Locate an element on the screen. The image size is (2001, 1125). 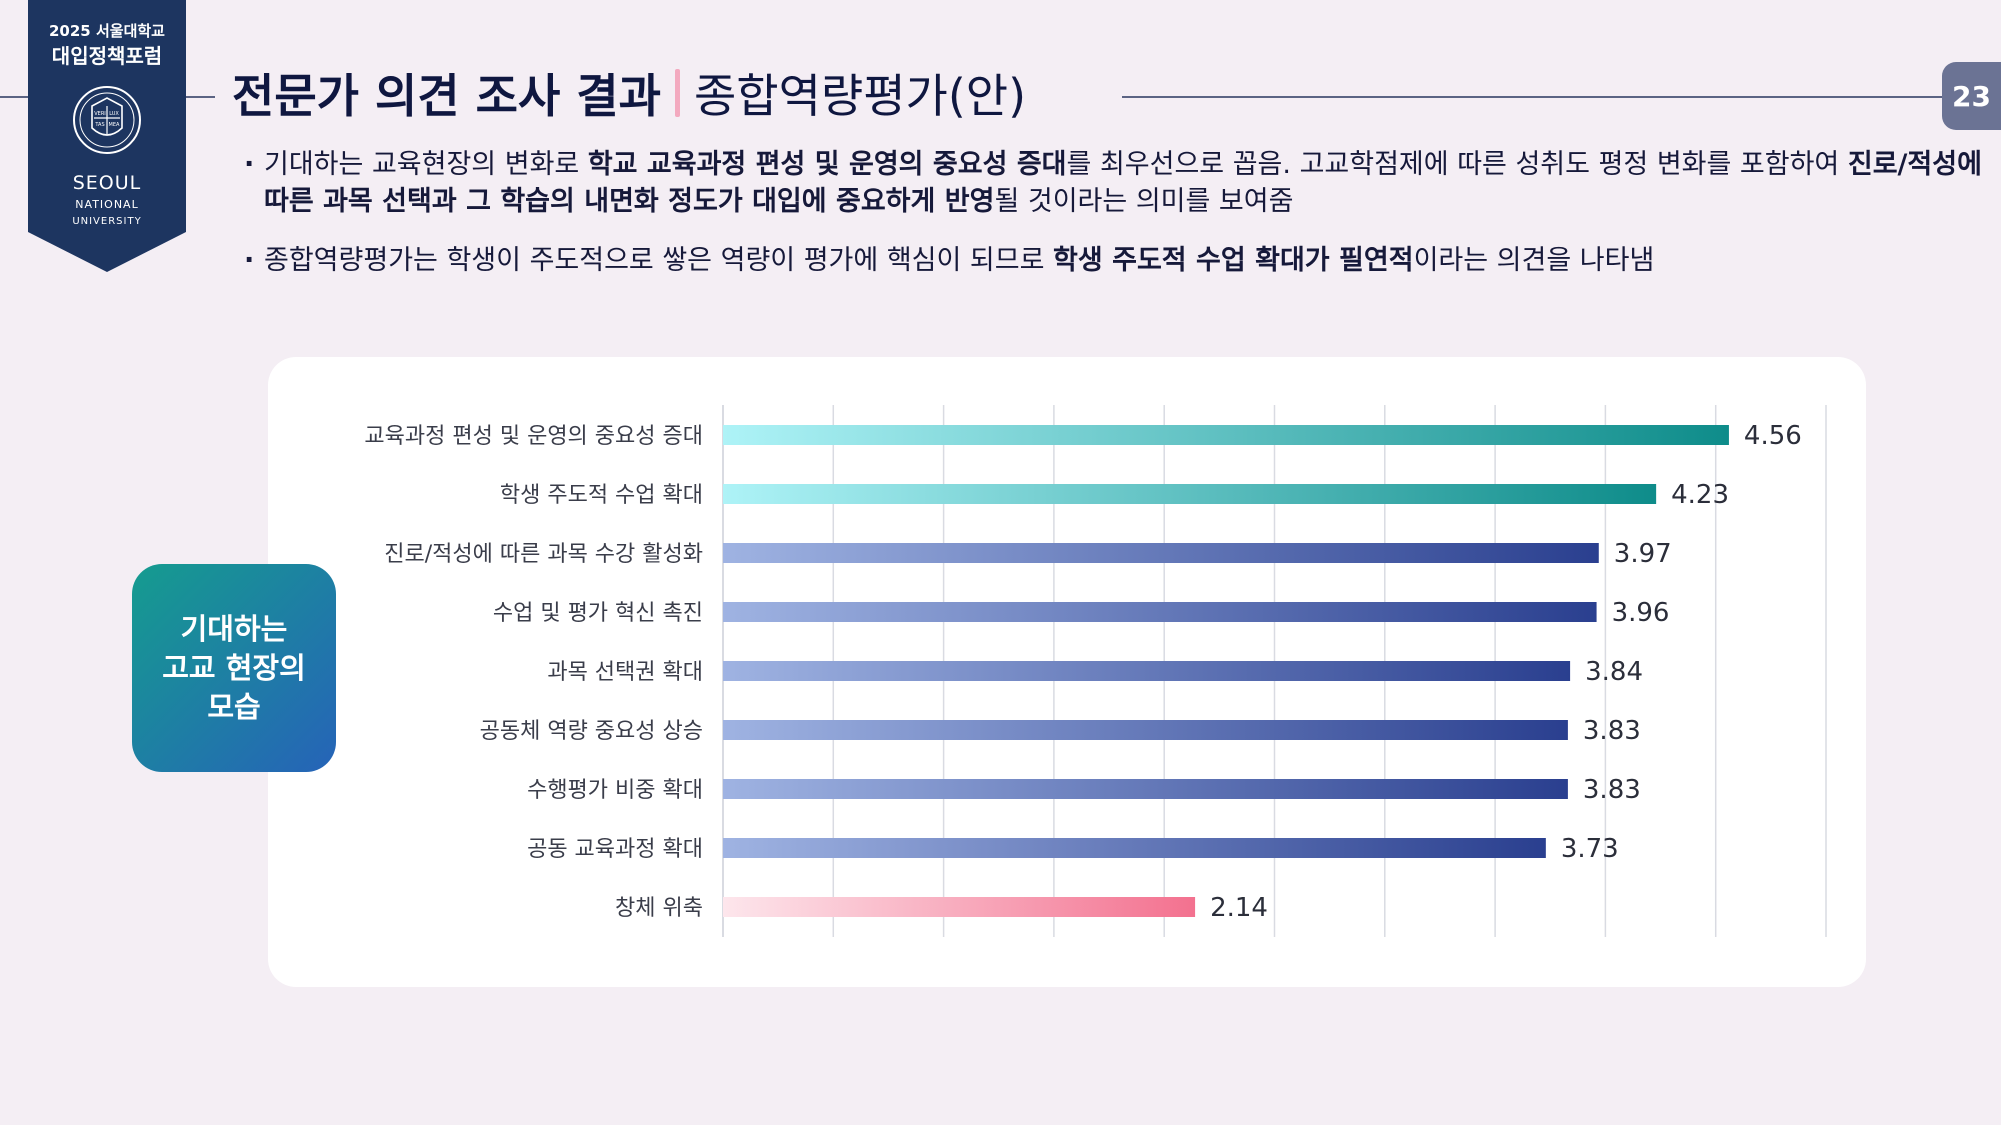
value-label: 3.73 is located at coordinates (1590, 849).